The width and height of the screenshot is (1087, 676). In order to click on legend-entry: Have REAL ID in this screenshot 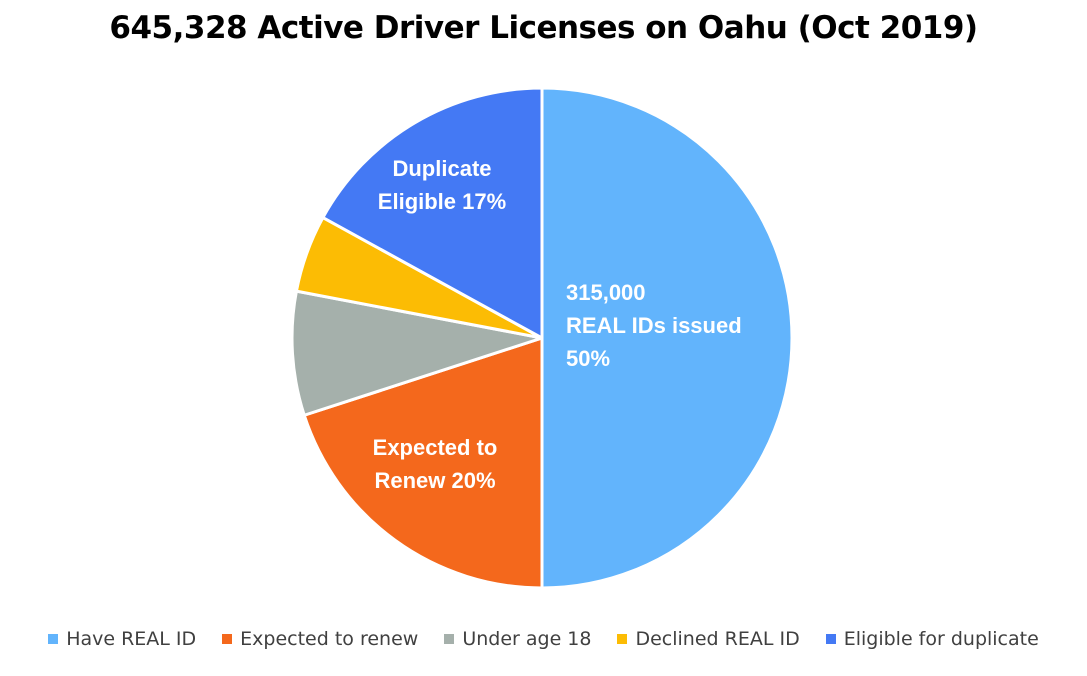, I will do `click(122, 639)`.